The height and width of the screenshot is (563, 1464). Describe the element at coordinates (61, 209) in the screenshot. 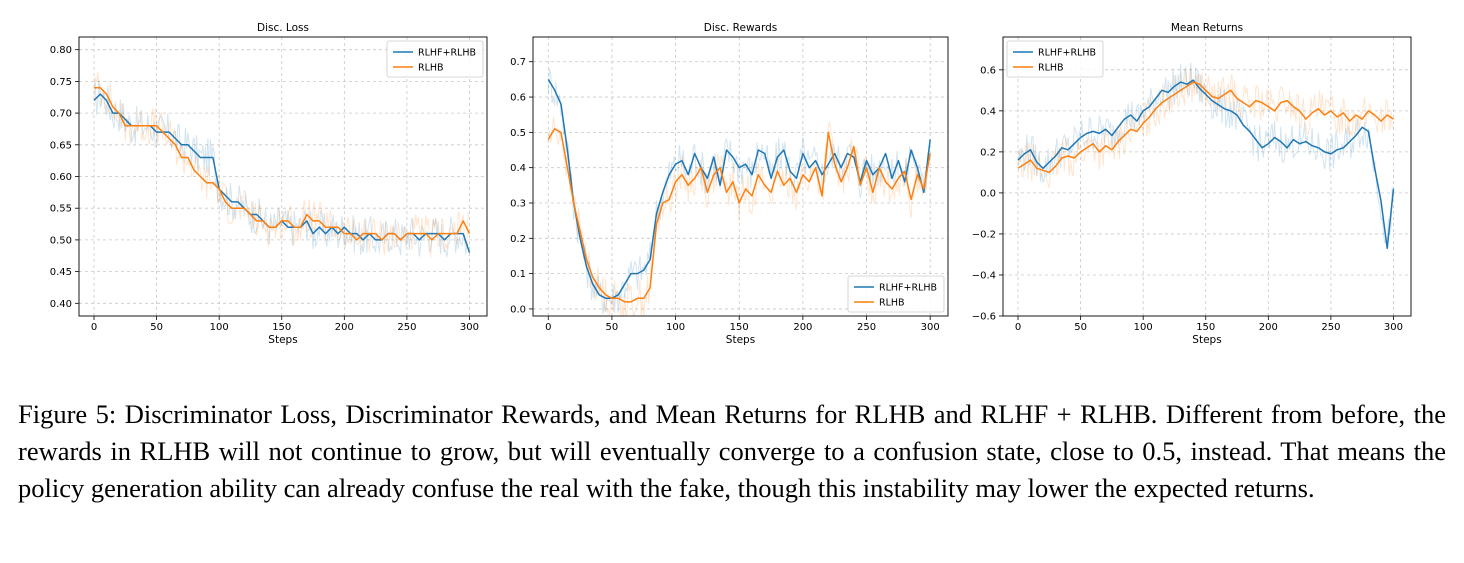

I see `y-tick-label: 0.55` at that location.